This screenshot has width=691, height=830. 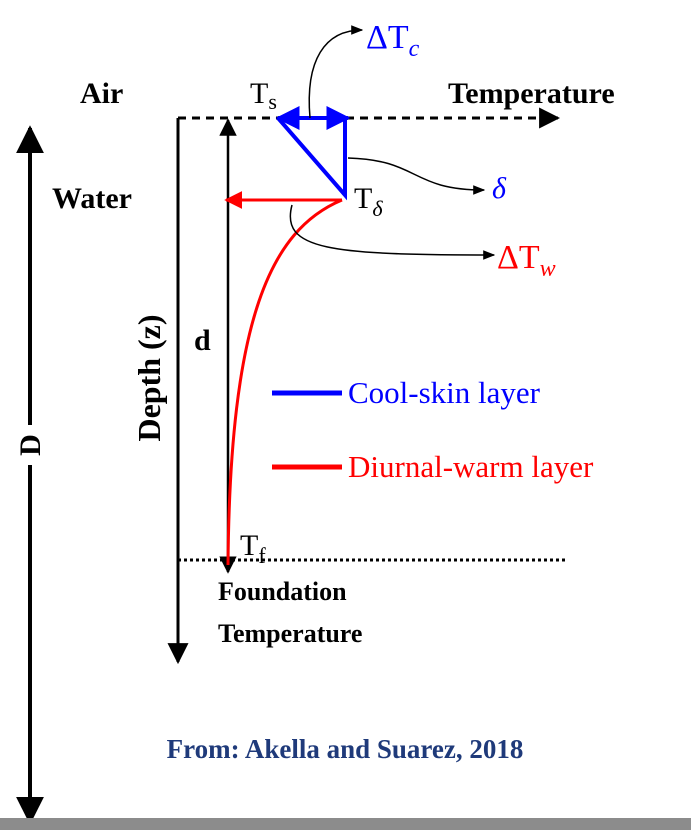 I want to click on depth-label: Depth (z), so click(x=149, y=377).